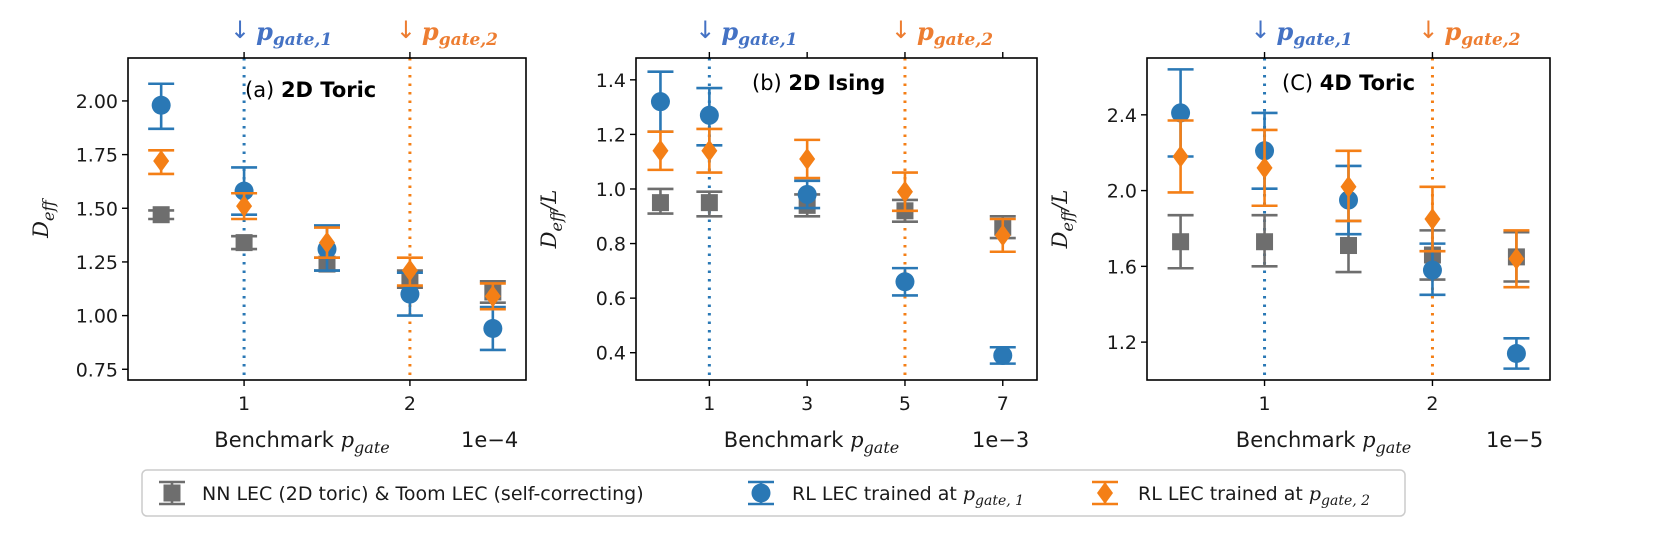  Describe the element at coordinates (1432, 404) in the screenshot. I see `x-tick-label: 2` at that location.